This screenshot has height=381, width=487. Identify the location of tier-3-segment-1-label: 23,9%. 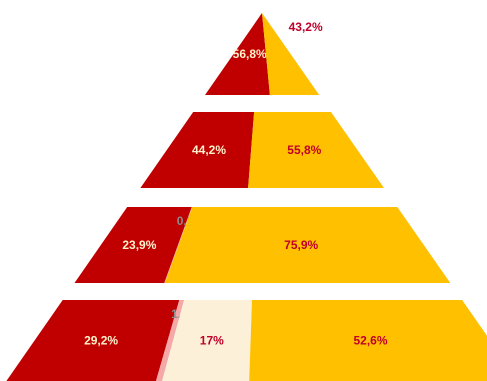
(139, 245).